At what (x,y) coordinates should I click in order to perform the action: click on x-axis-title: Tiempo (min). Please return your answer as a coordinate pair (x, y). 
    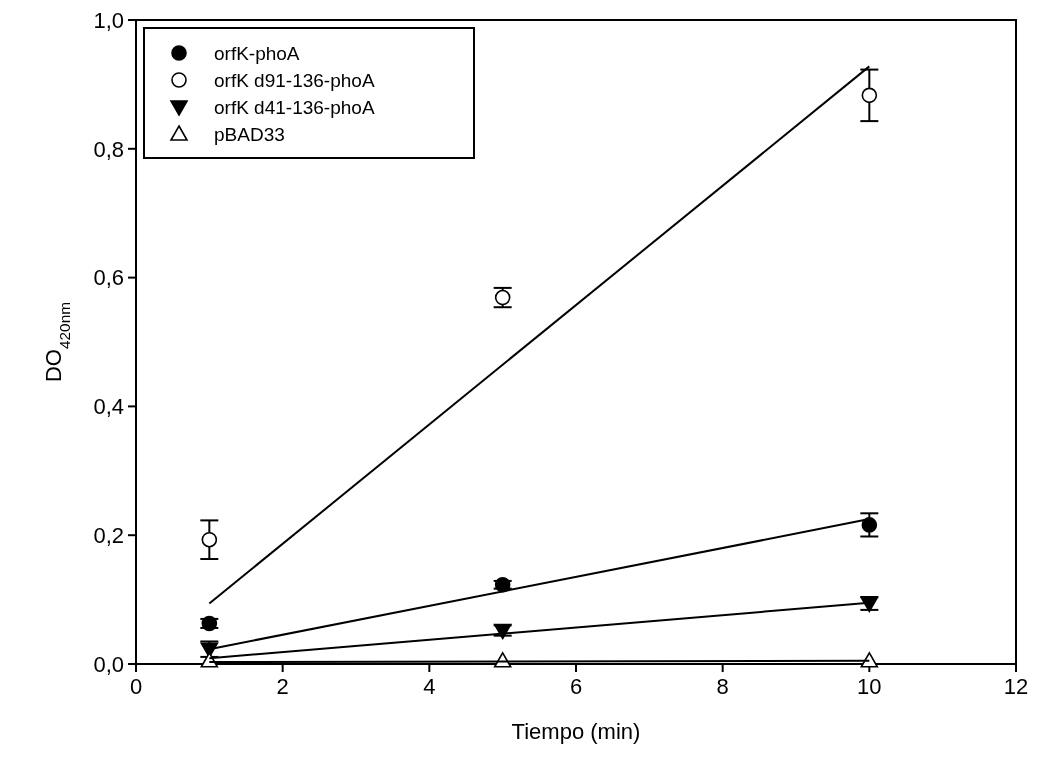
    Looking at the image, I should click on (576, 731).